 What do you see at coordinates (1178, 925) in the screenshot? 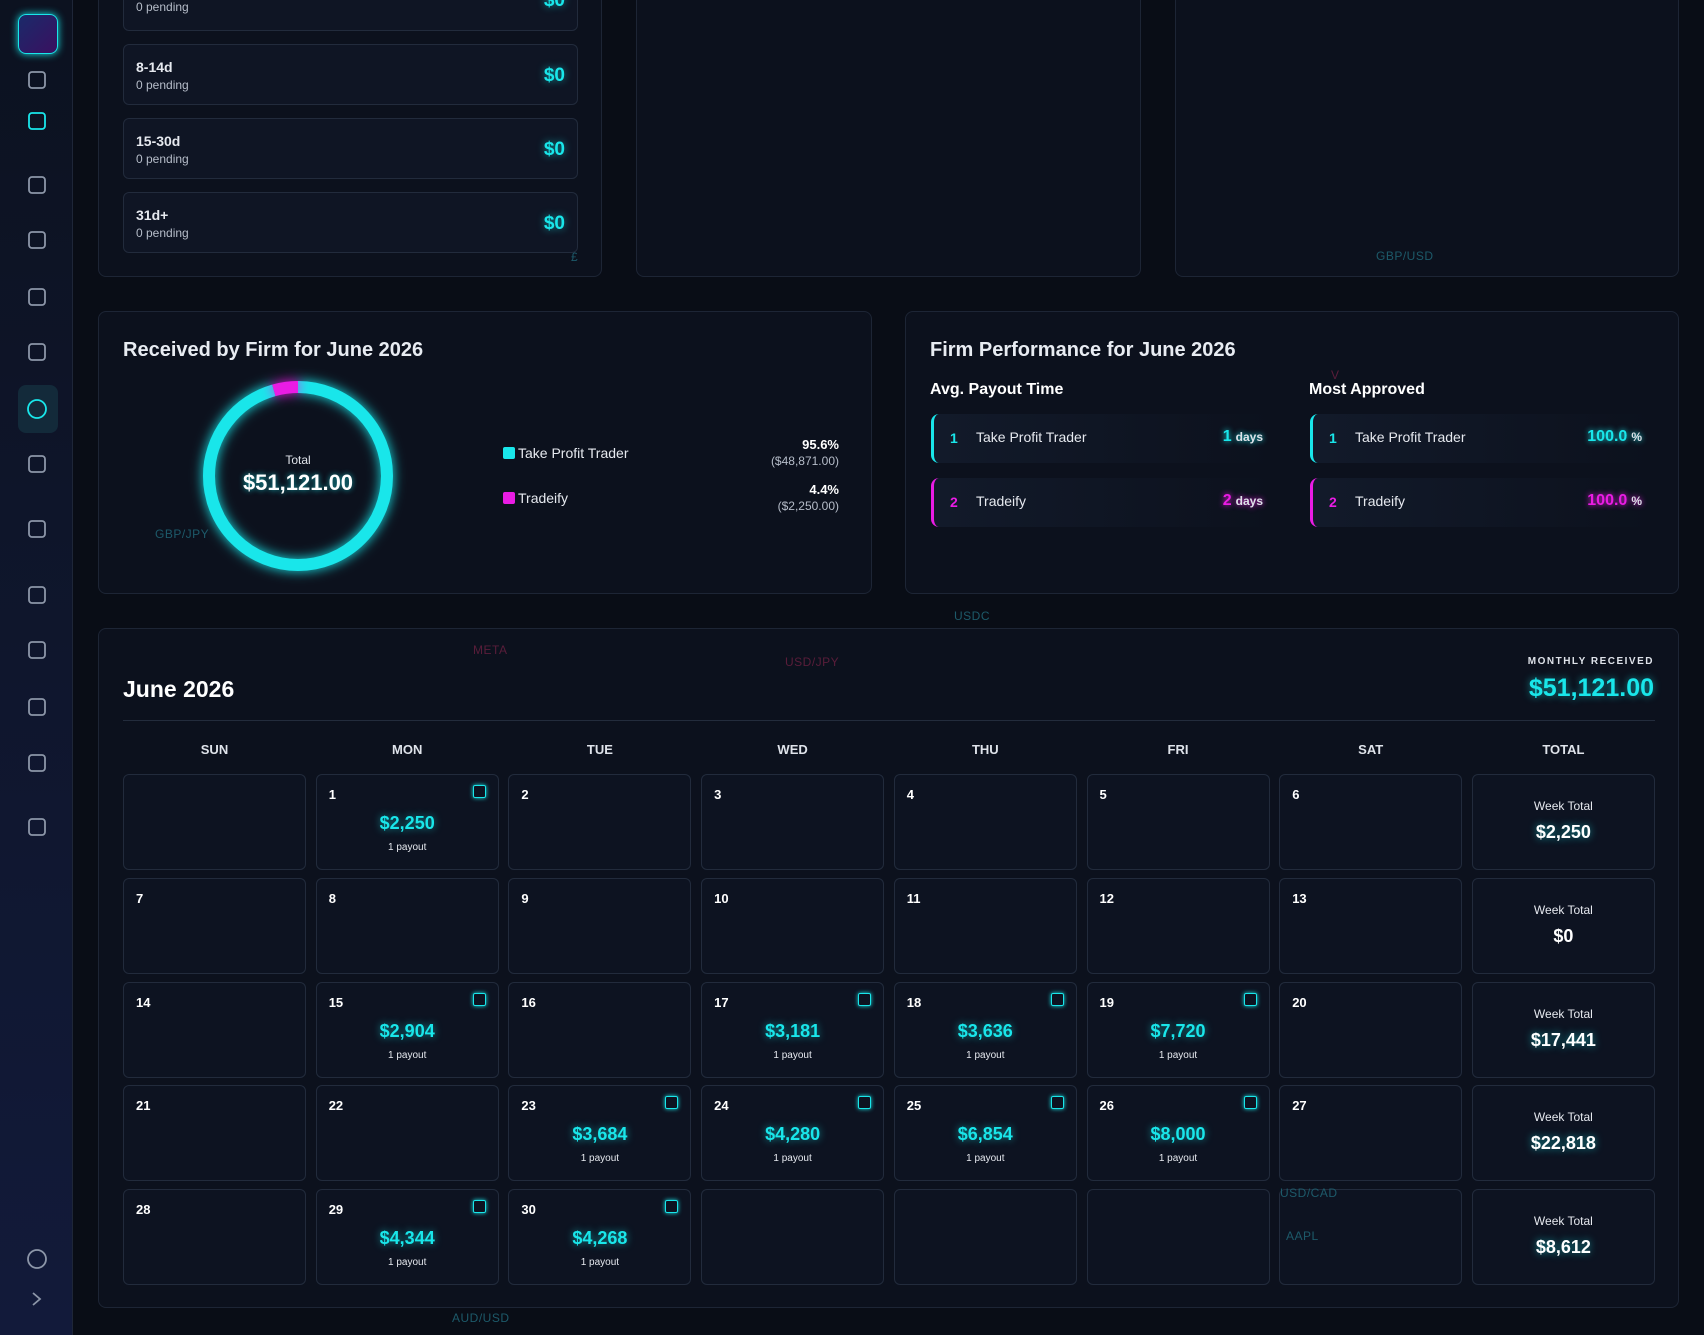
I see `day-cell: 12` at bounding box center [1178, 925].